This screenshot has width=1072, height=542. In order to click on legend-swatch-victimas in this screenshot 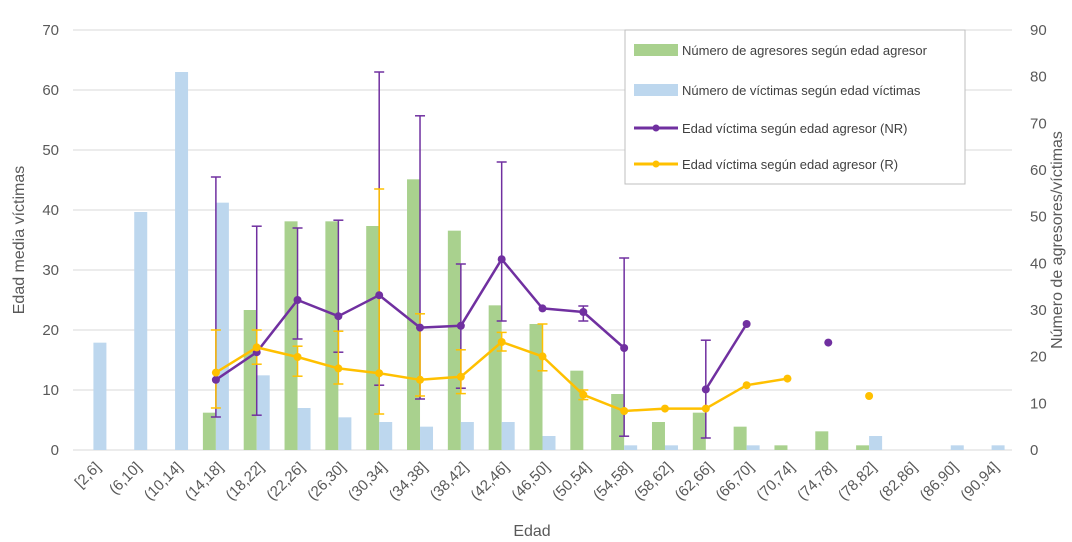, I will do `click(656, 90)`.